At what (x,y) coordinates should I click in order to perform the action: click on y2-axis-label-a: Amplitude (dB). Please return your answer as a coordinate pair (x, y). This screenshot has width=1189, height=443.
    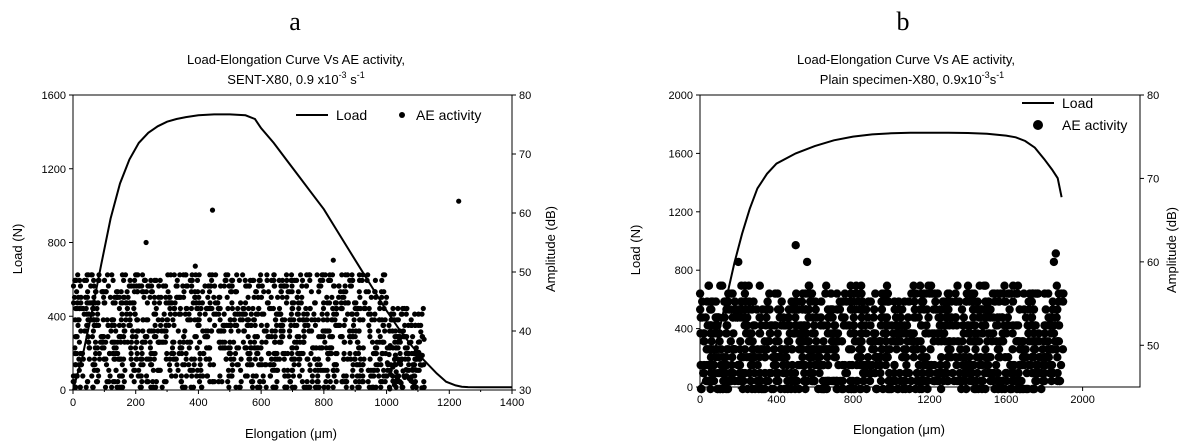
    Looking at the image, I should click on (550, 249).